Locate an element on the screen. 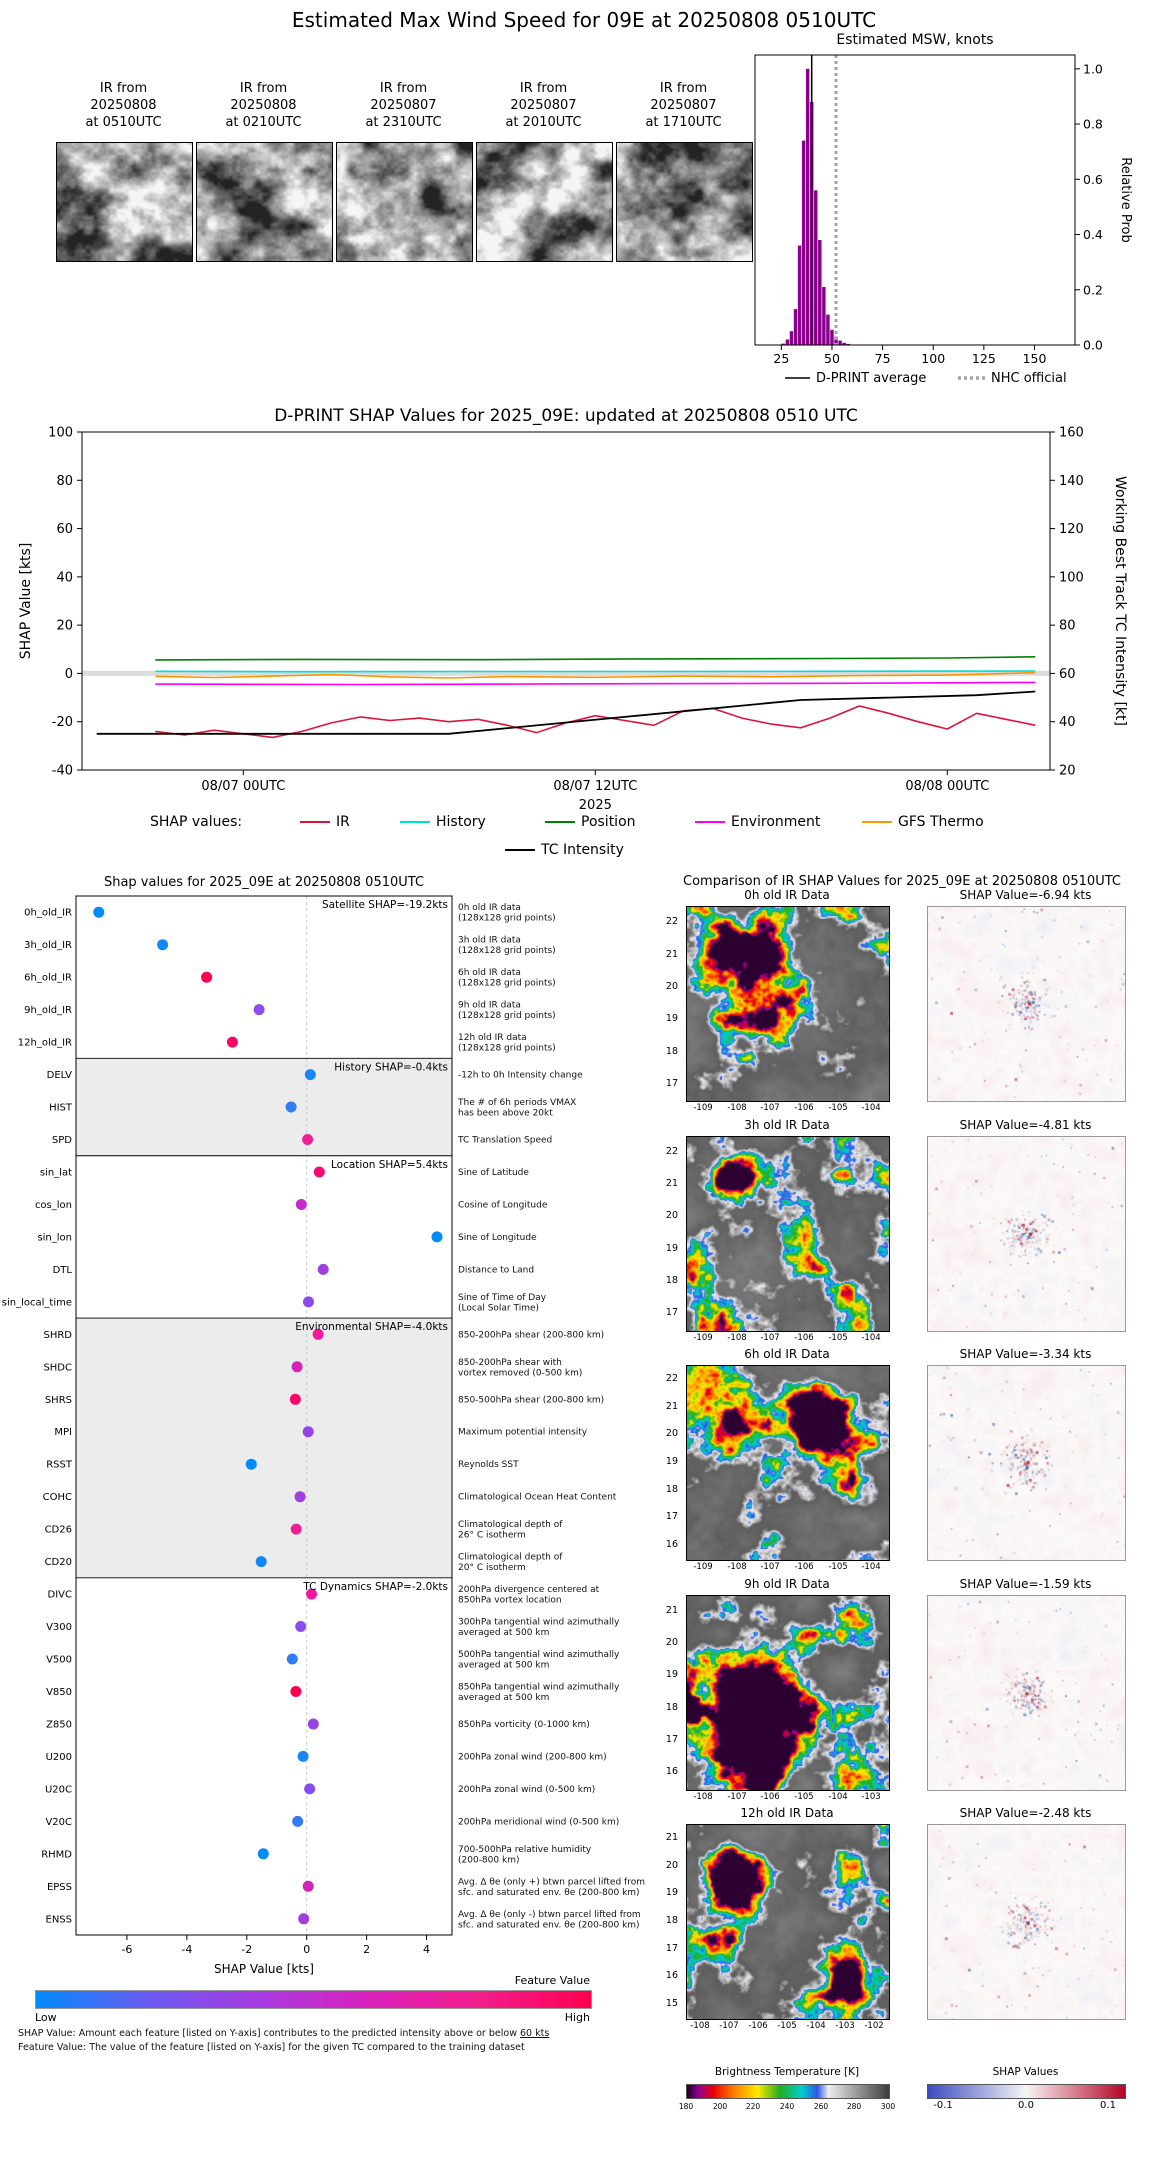 This screenshot has width=1168, height=2158. feature-description: 0h old IR data is located at coordinates (489, 908).